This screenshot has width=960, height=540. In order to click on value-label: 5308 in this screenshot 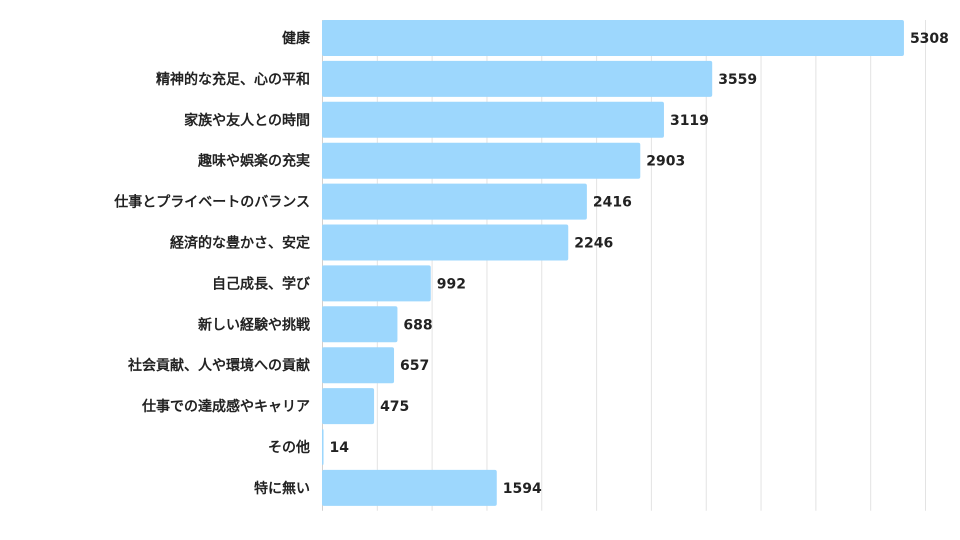, I will do `click(929, 39)`.